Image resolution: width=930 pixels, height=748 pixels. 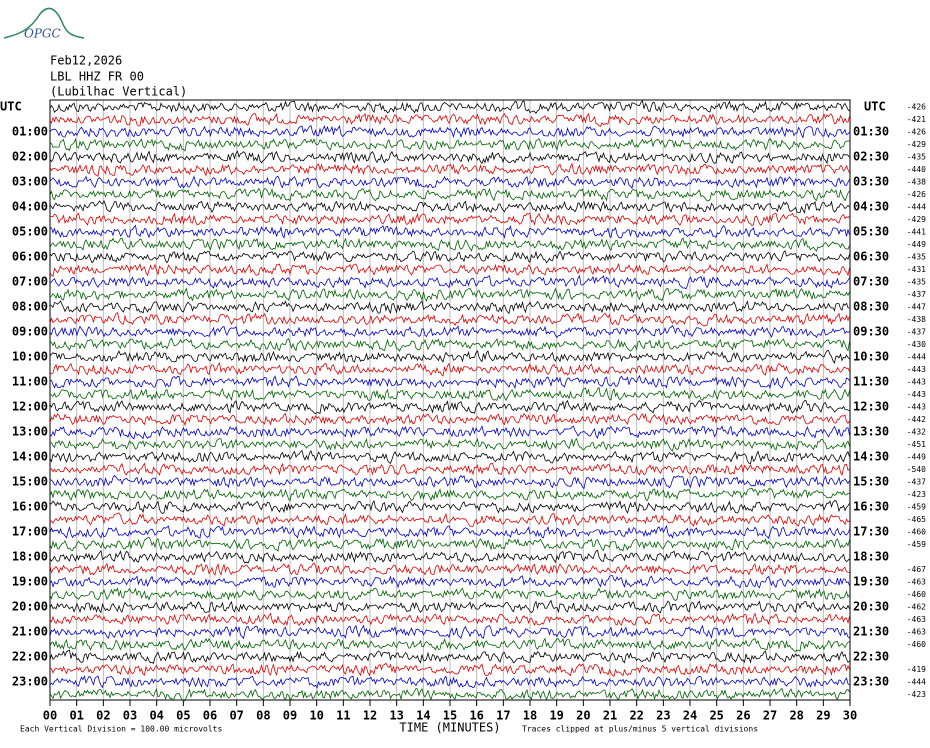 I want to click on trace-offset: -463, so click(x=916, y=632).